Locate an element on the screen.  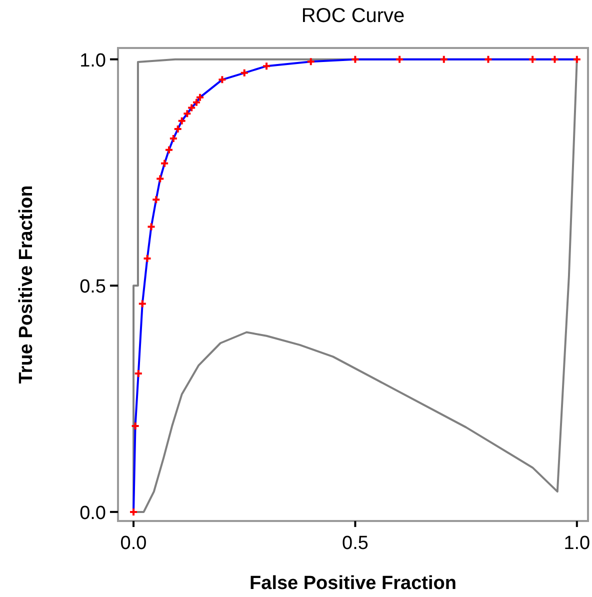
x-tick-label: 0.0 is located at coordinates (133, 543).